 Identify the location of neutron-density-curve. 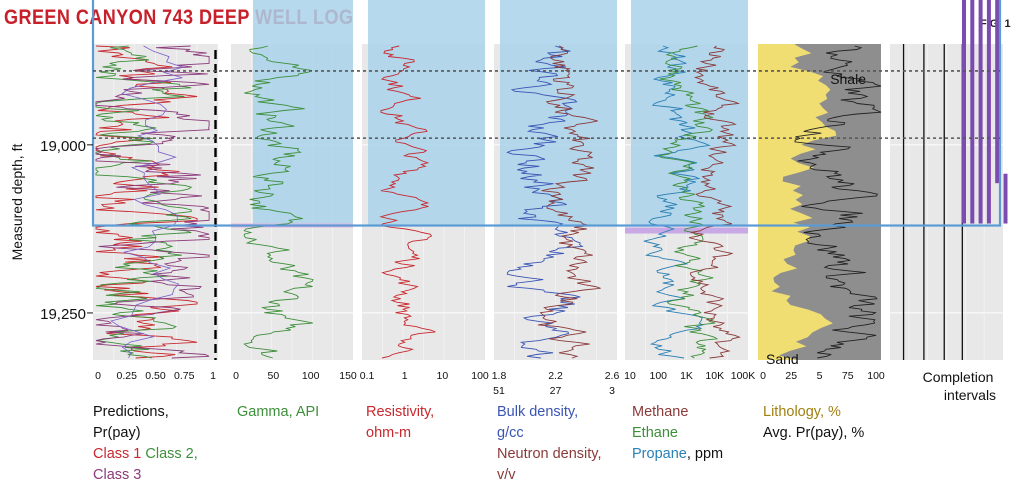
(569, 202).